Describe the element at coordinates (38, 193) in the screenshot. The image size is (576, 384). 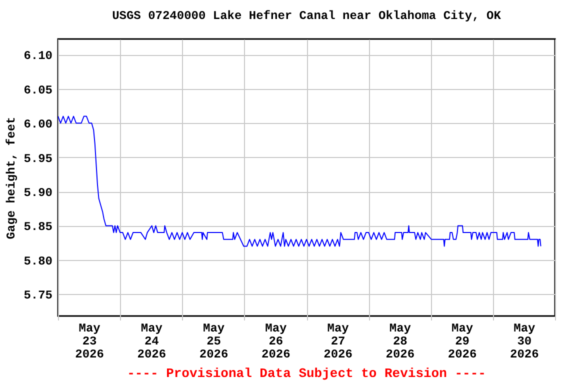
I see `y-tick-label: 5.90` at that location.